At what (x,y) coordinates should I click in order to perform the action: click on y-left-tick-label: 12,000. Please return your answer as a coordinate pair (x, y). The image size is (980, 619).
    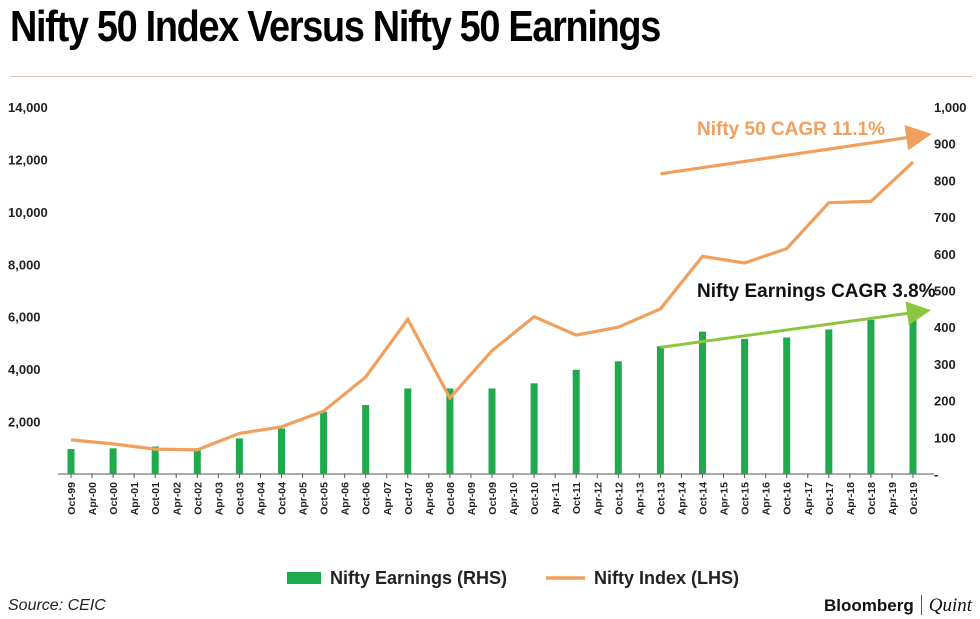
    Looking at the image, I should click on (28, 159).